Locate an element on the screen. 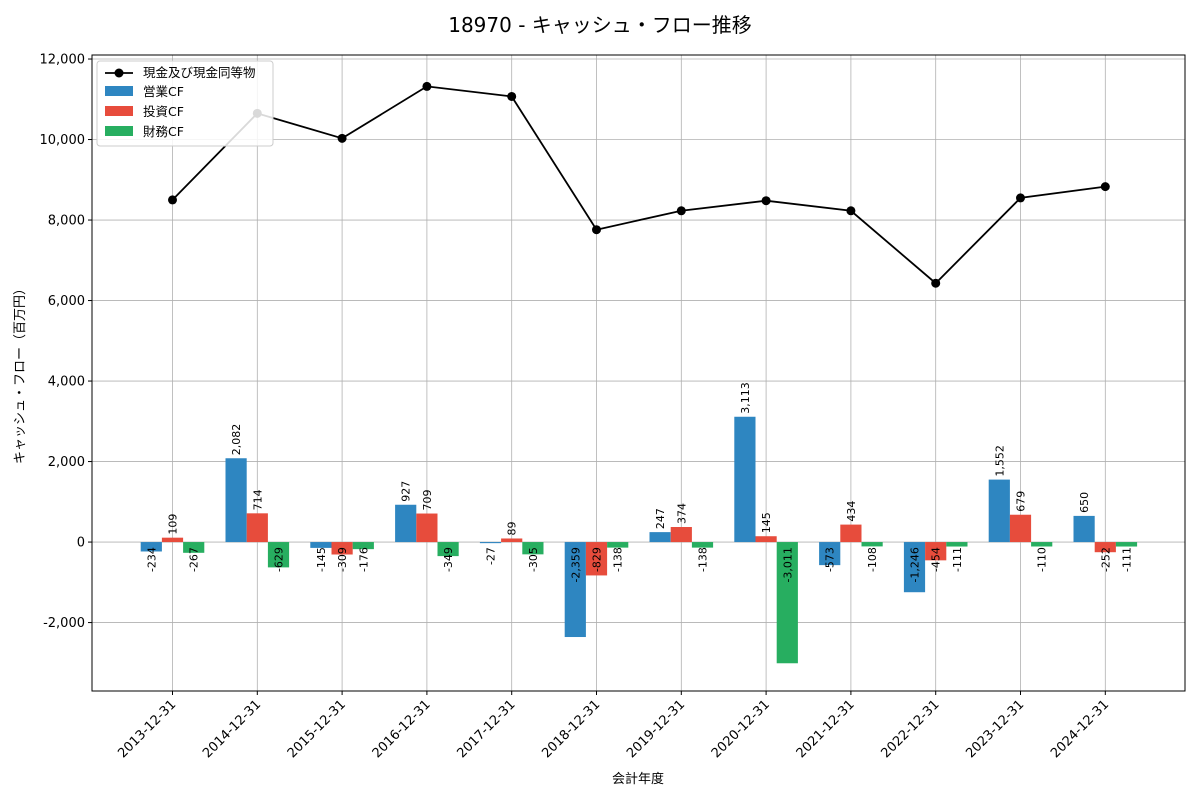 This screenshot has width=1200, height=800. bar-value-label: -829 is located at coordinates (597, 559).